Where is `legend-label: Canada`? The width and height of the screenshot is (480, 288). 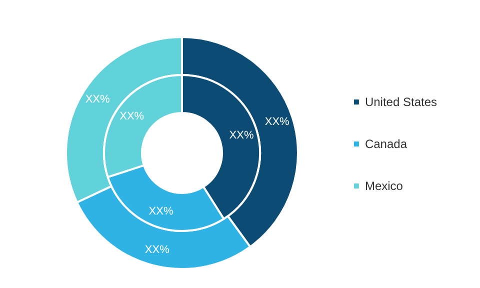
legend-label: Canada is located at coordinates (386, 144).